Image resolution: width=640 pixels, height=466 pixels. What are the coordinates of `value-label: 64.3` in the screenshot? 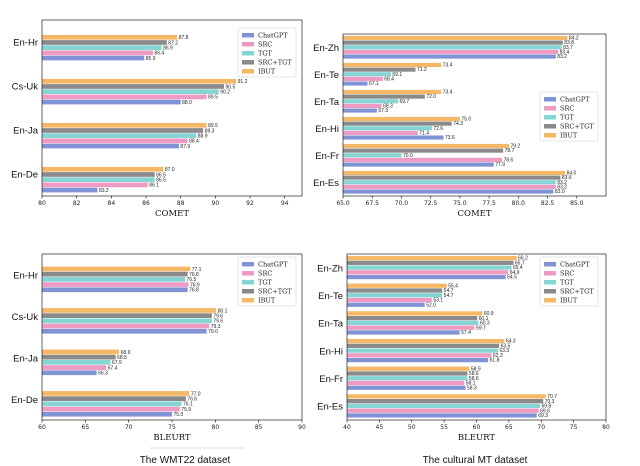 It's located at (511, 342).